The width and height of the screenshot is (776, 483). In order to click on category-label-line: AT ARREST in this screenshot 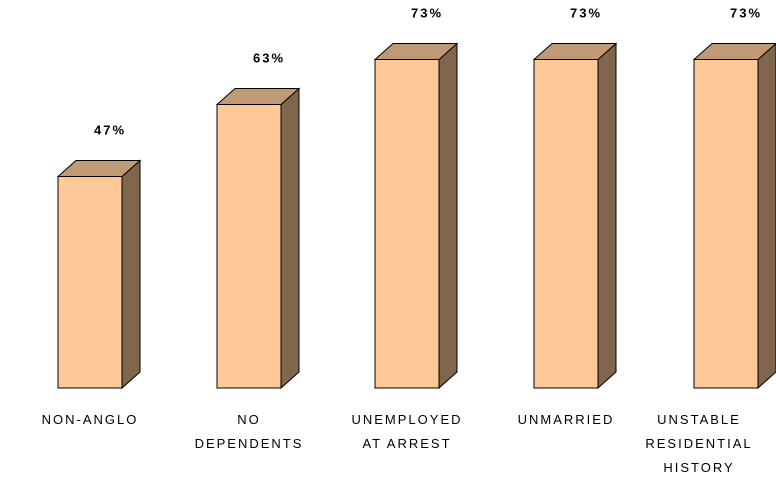, I will do `click(407, 443)`.